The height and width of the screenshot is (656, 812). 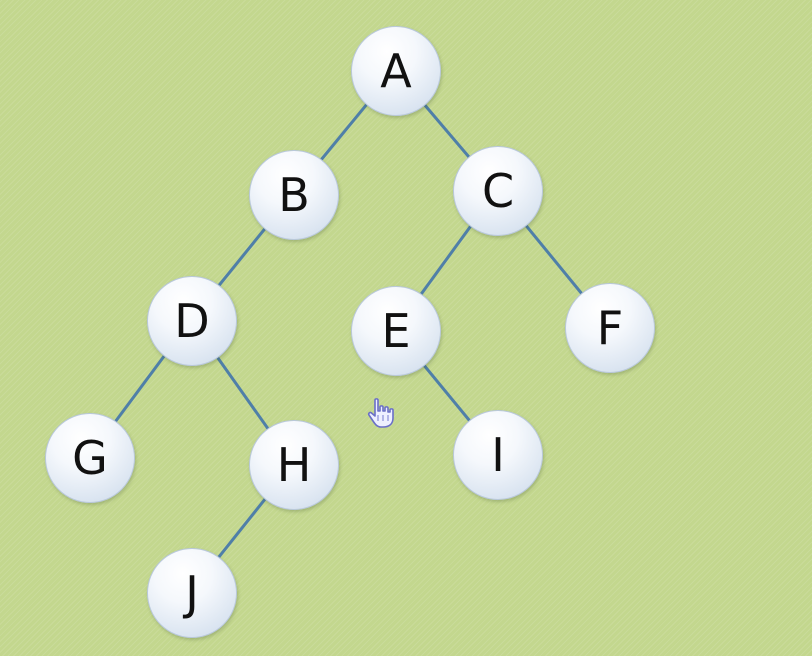 I want to click on node-b: B, so click(x=294, y=195).